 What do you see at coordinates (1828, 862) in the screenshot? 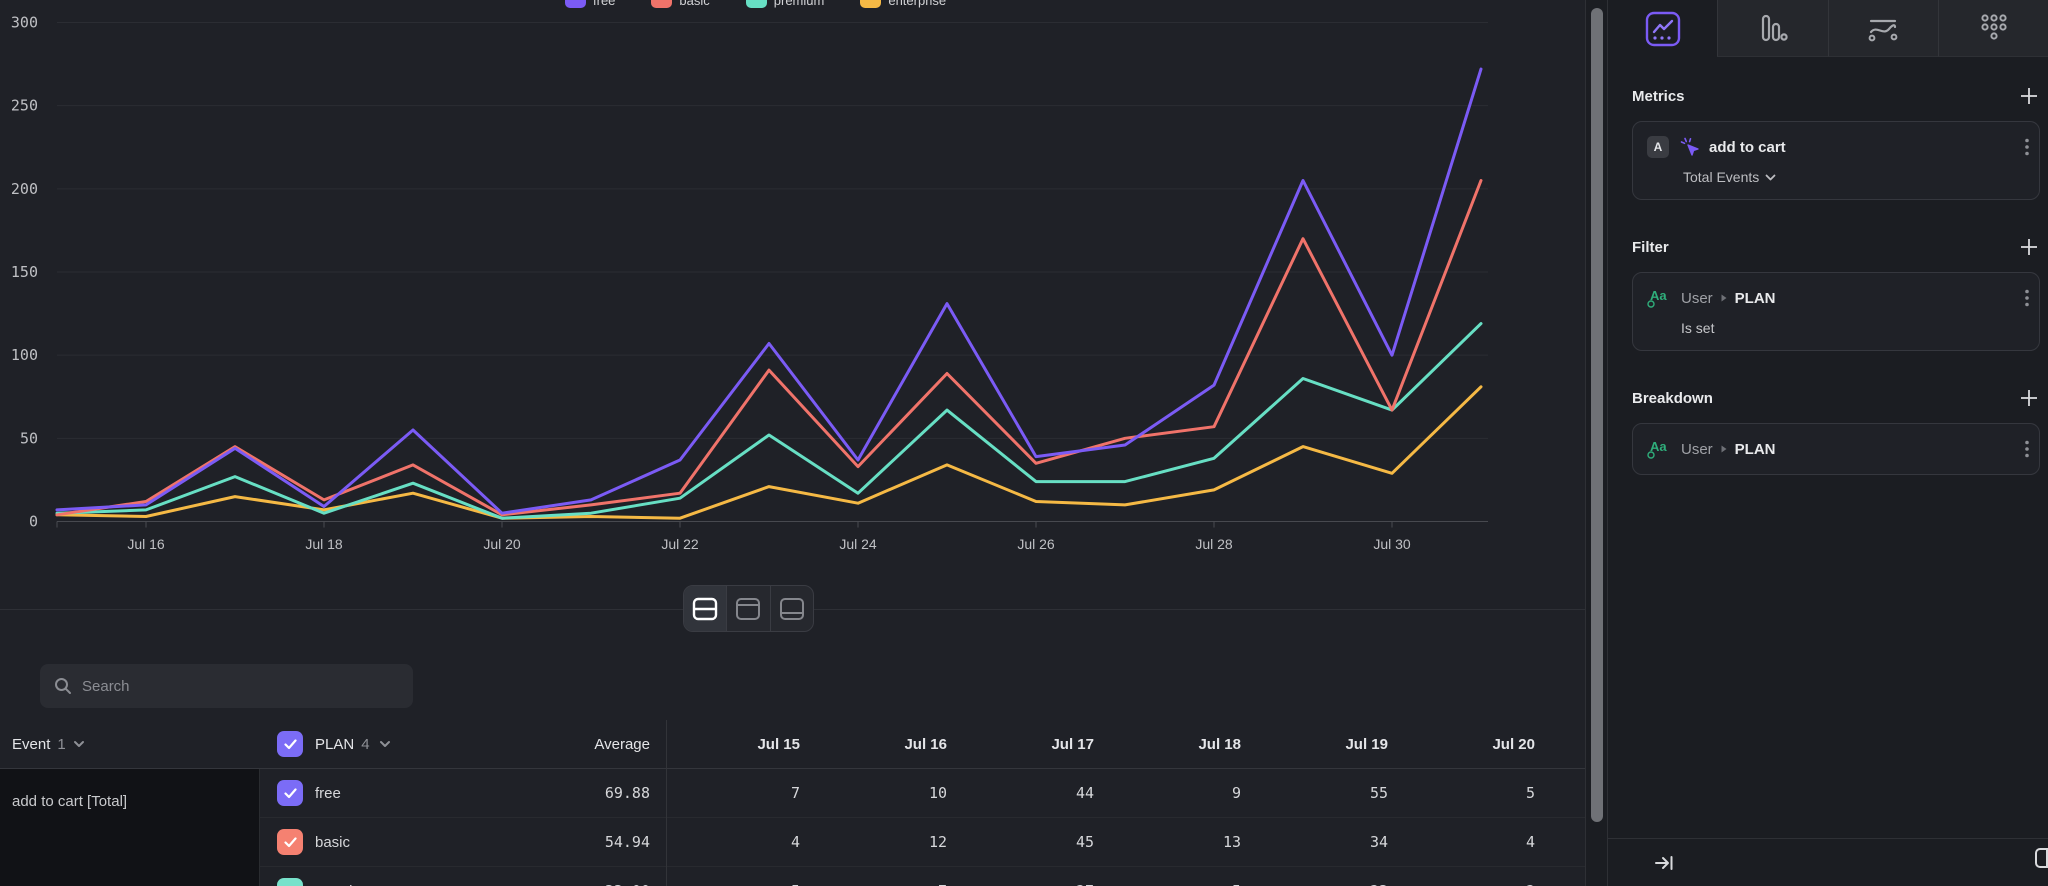
I see `sidebar-footer` at bounding box center [1828, 862].